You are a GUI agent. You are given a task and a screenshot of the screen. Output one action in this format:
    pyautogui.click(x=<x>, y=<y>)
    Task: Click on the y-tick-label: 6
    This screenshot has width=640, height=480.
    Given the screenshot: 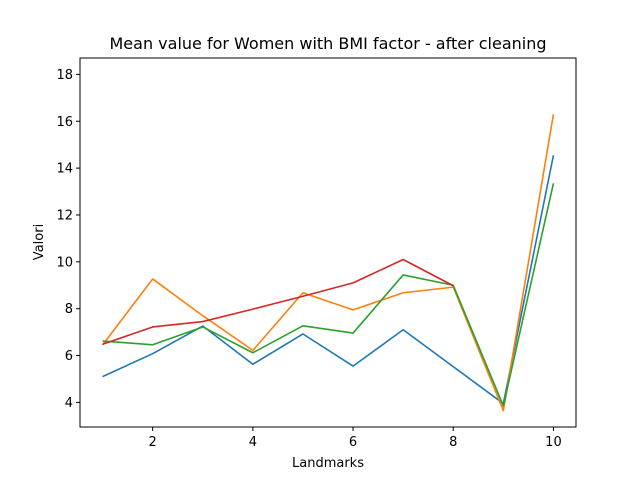 What is the action you would take?
    pyautogui.click(x=69, y=356)
    